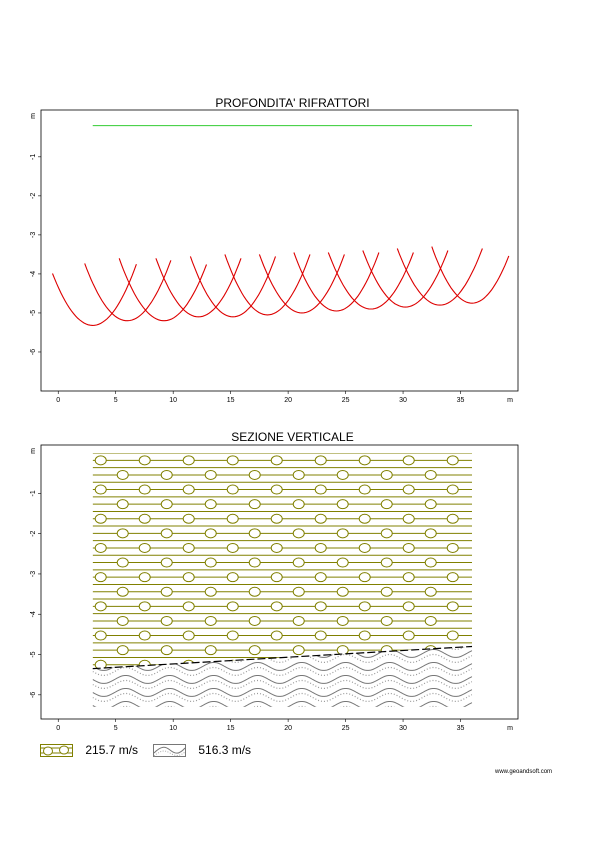 The image size is (595, 842). Describe the element at coordinates (33, 654) in the screenshot. I see `section-y-tick-label: -5` at that location.